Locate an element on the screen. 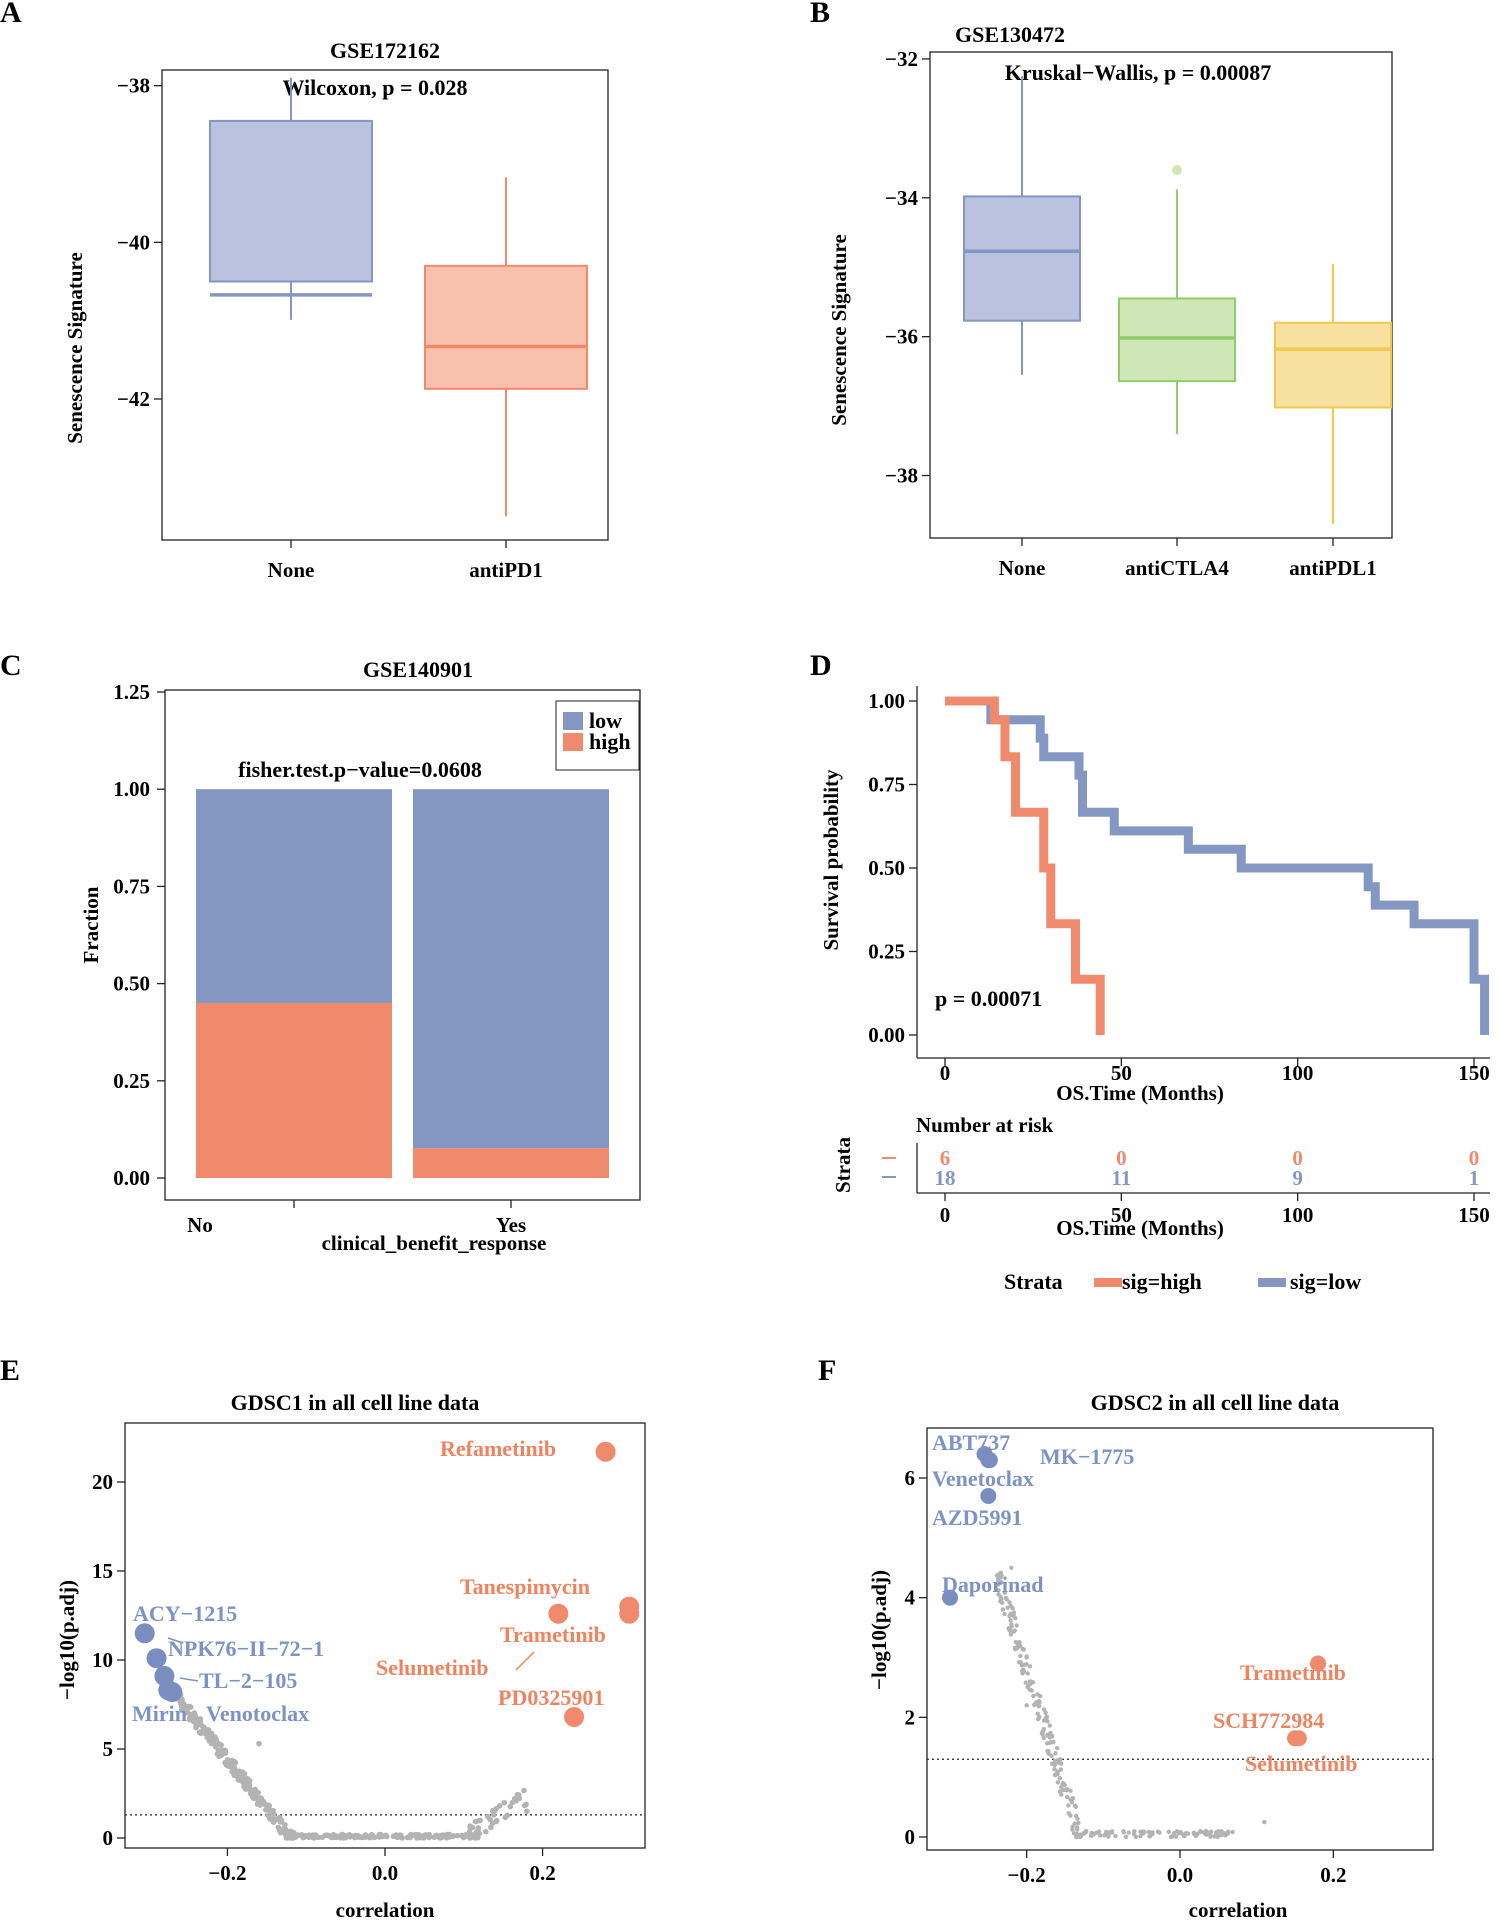  bar-high-Yes is located at coordinates (511, 1163).